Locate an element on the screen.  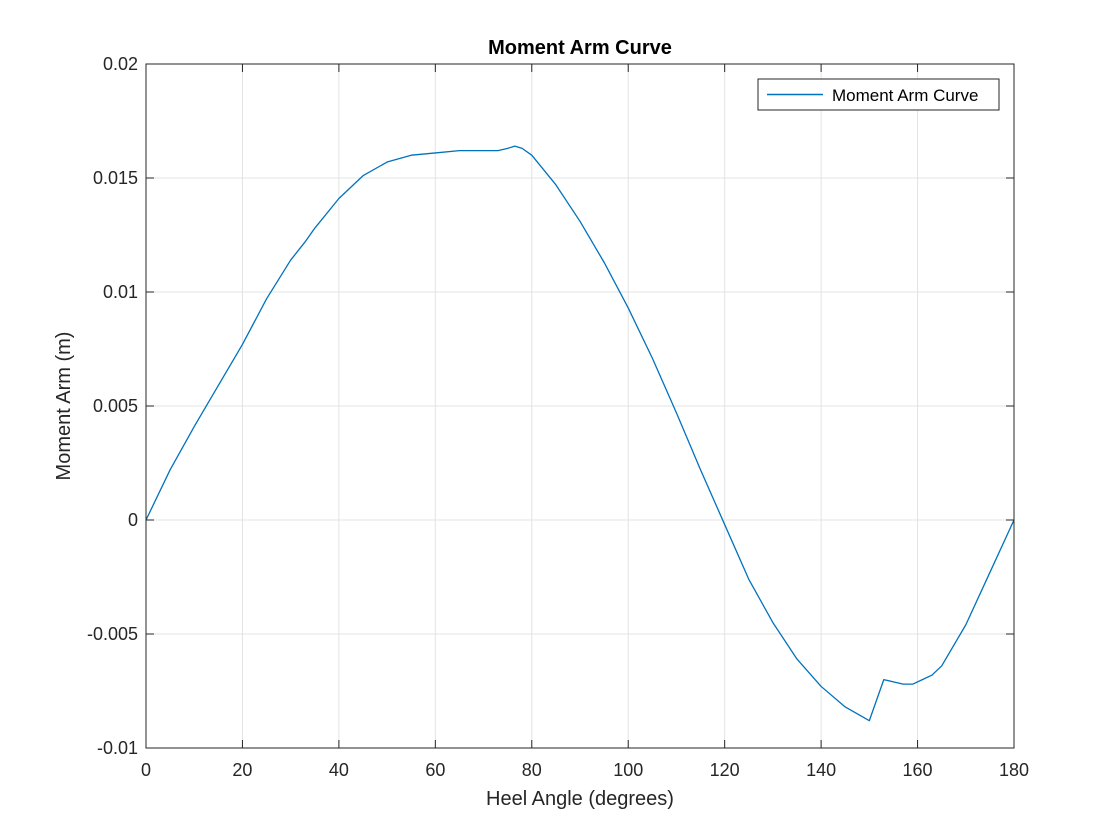
y-tick-label: 0.015 is located at coordinates (115, 178).